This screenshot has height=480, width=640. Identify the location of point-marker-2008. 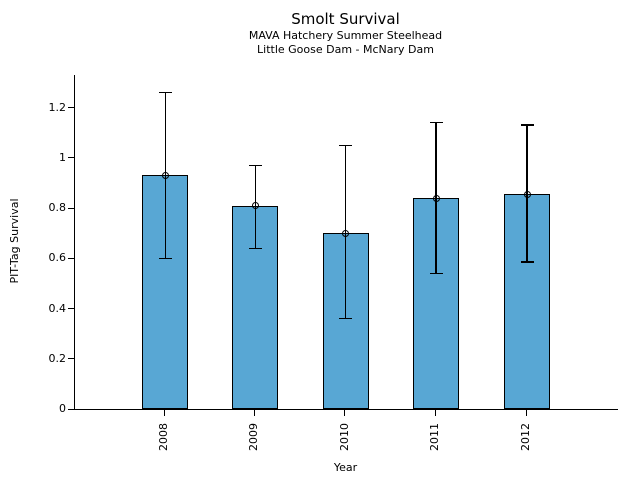
(165, 175).